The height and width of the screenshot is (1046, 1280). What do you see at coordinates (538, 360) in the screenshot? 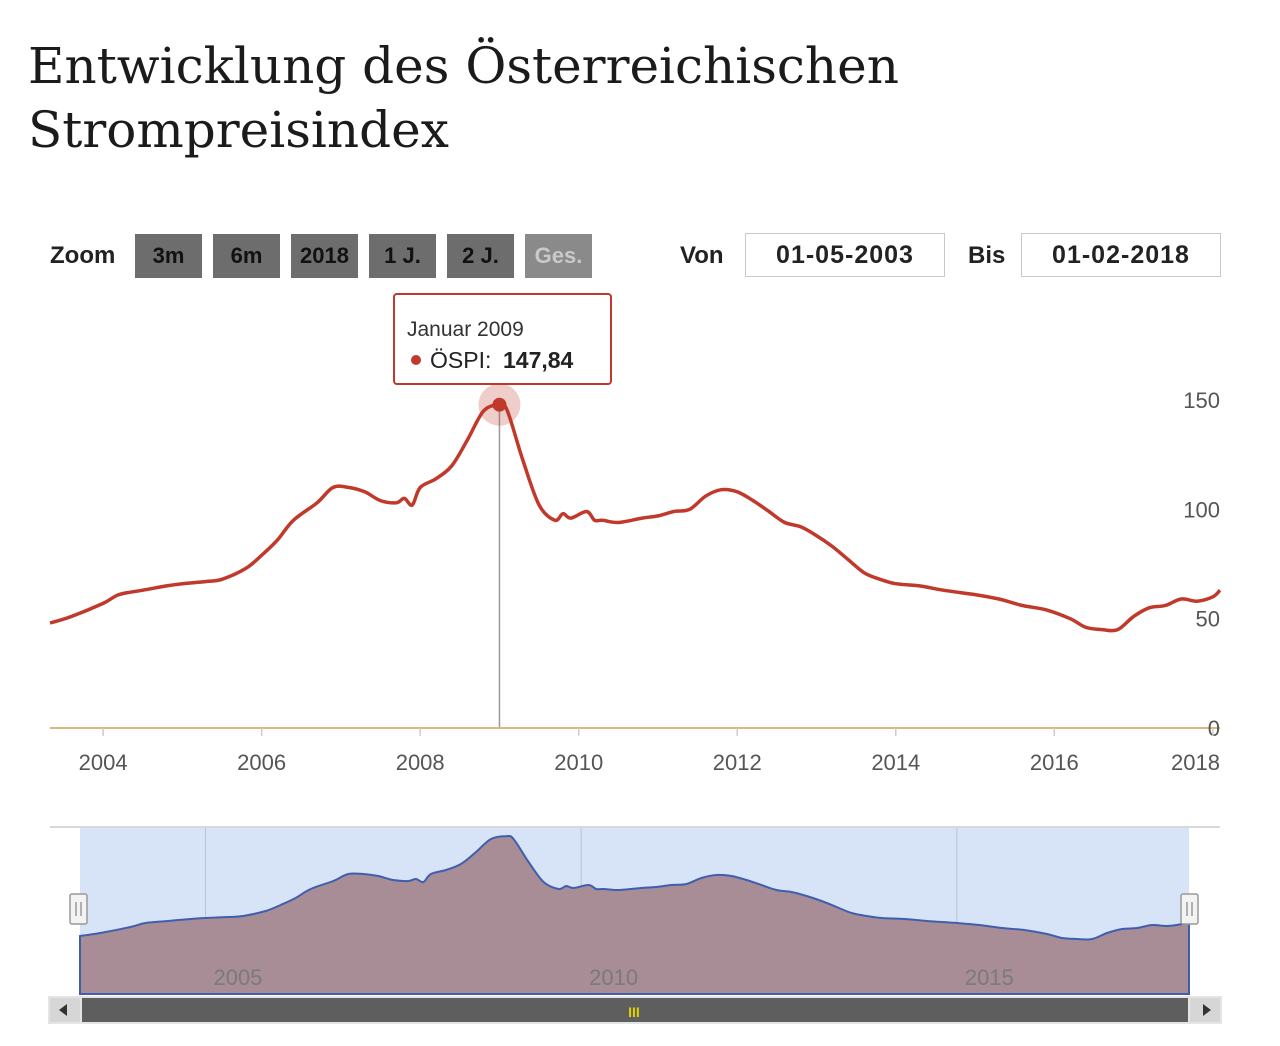
I see `tooltip-value: 147,84` at bounding box center [538, 360].